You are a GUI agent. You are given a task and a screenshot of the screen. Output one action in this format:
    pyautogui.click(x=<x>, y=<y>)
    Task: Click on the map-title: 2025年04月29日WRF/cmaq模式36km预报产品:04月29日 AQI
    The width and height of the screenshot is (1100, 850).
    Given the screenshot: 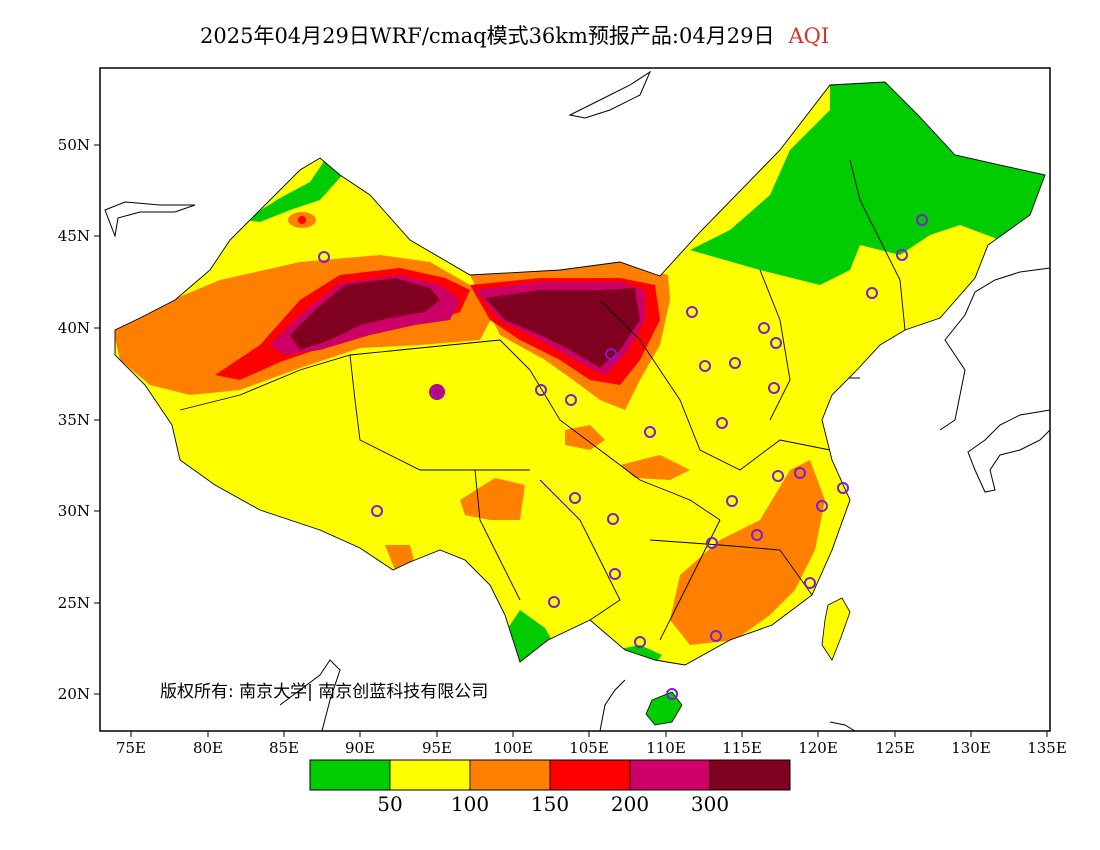 What is the action you would take?
    pyautogui.click(x=514, y=35)
    